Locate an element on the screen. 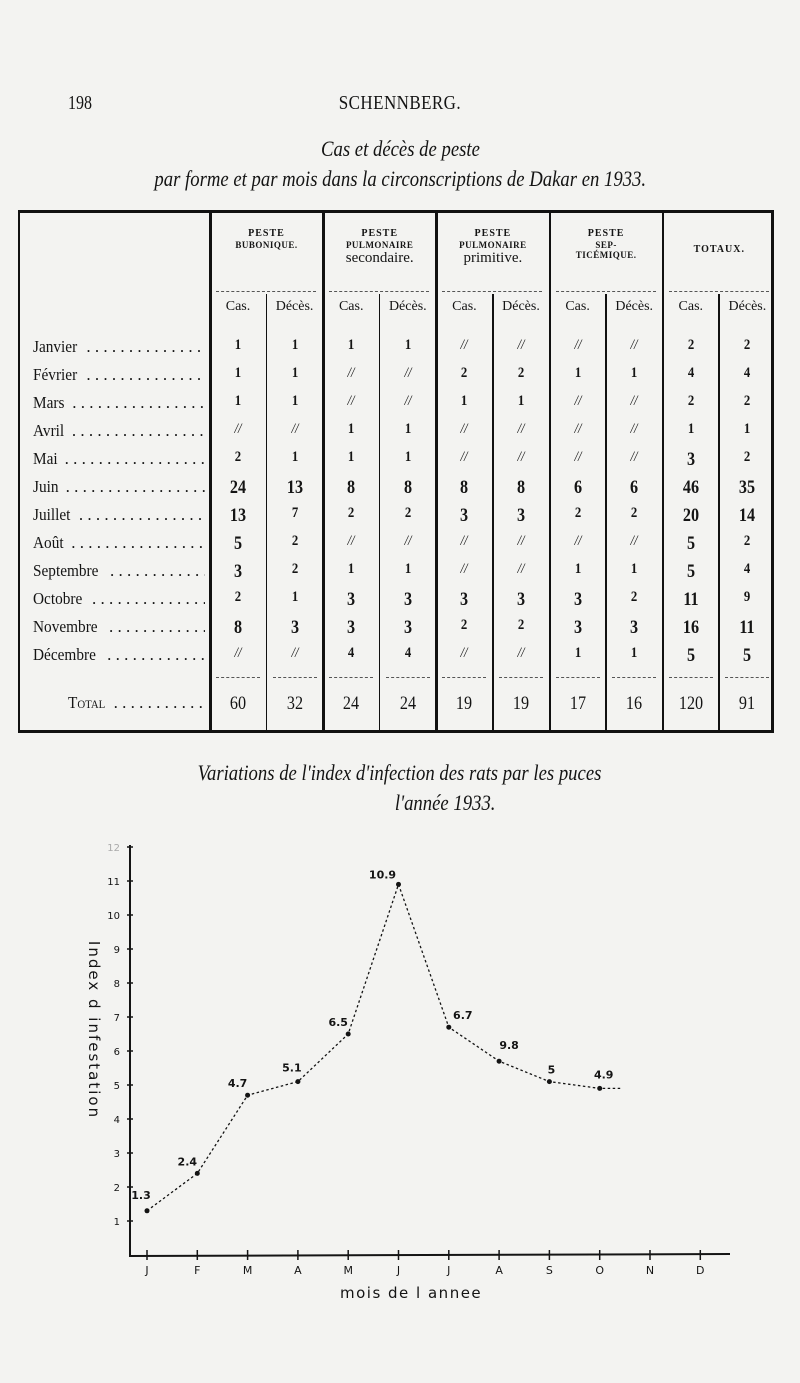 The image size is (800, 1383). x-axis-label: mois de l annee is located at coordinates (411, 1293).